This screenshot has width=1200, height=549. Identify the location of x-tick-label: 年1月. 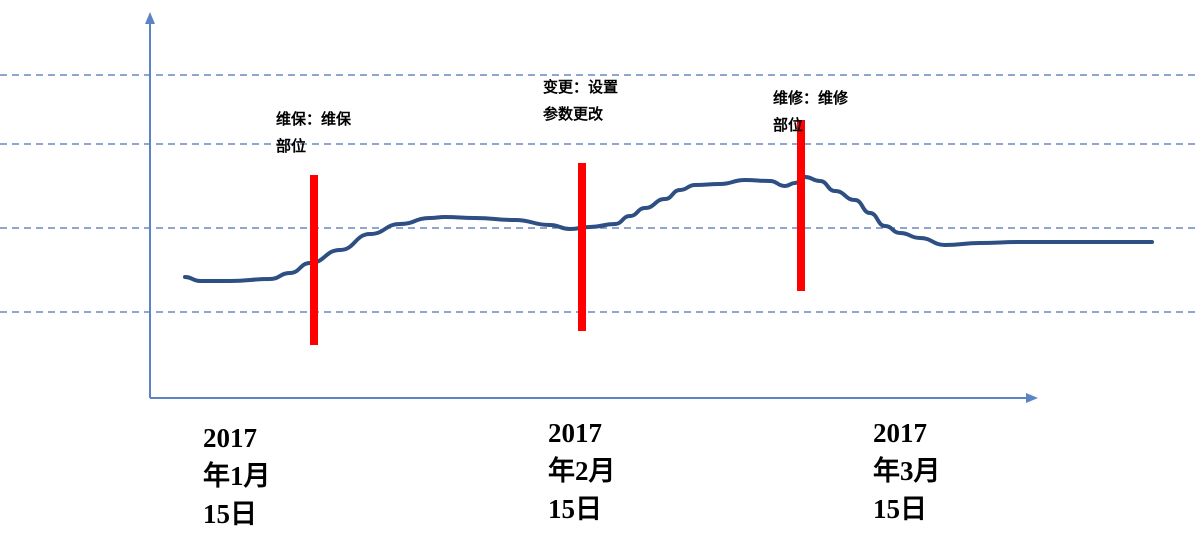
(237, 475).